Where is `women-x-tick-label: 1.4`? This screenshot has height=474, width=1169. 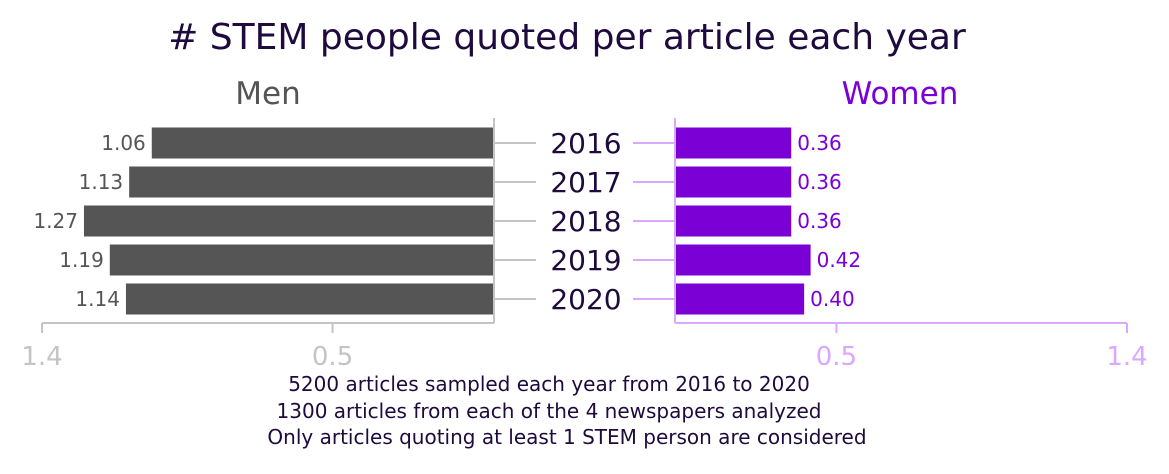
women-x-tick-label: 1.4 is located at coordinates (1126, 357).